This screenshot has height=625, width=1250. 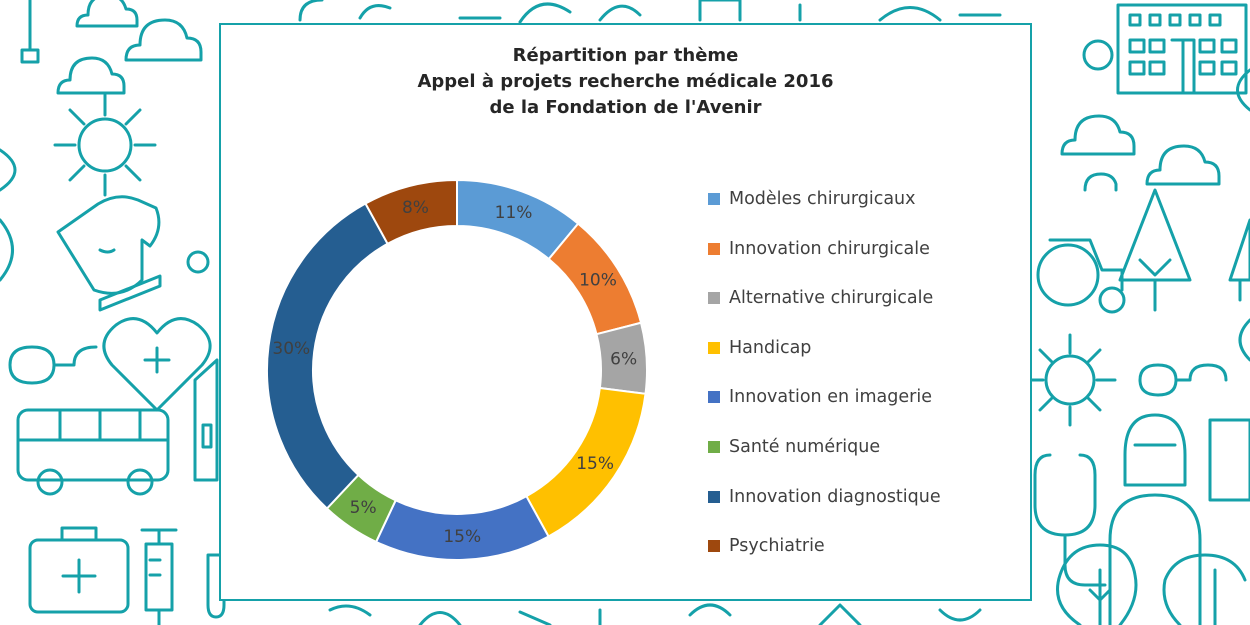 What do you see at coordinates (598, 281) in the screenshot?
I see `data-label-1: 10%` at bounding box center [598, 281].